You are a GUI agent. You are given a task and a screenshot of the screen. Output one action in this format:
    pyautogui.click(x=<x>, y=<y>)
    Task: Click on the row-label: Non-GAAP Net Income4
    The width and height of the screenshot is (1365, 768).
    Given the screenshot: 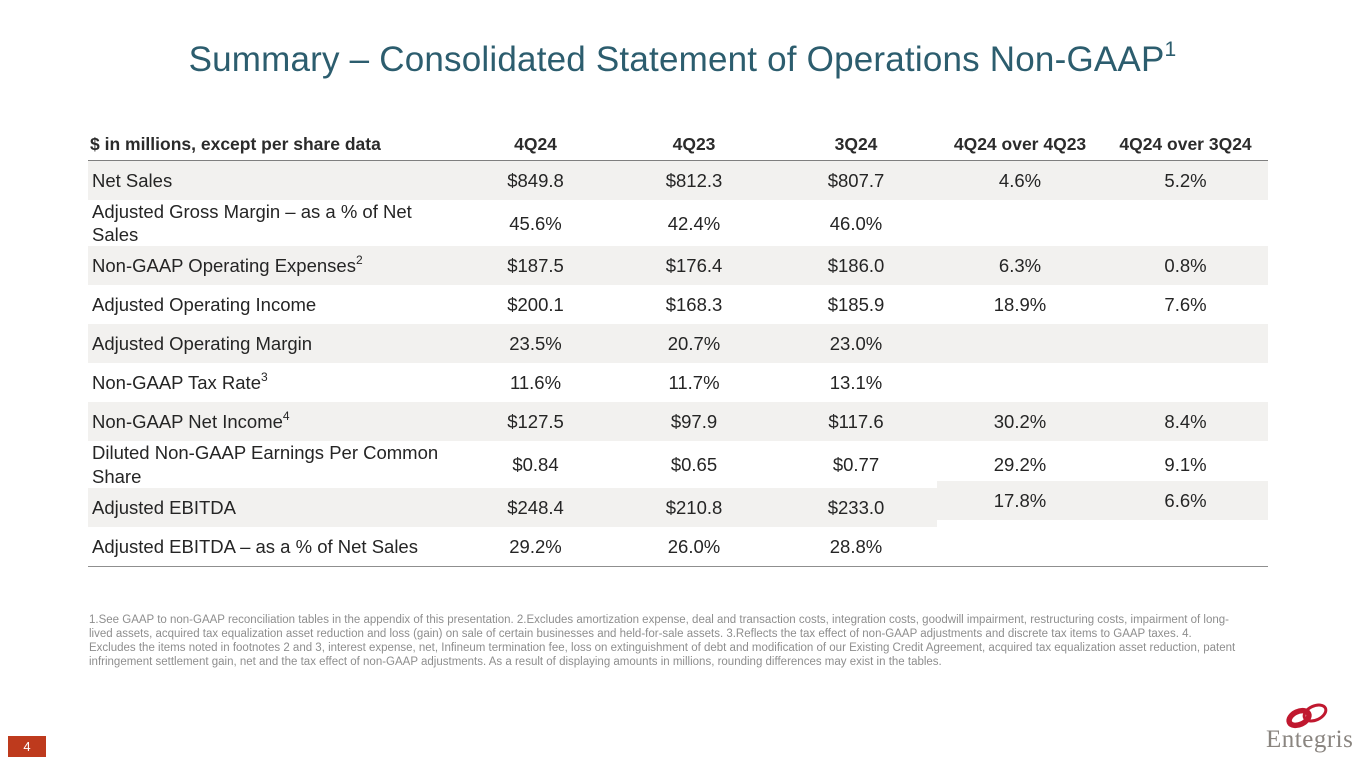 What is the action you would take?
    pyautogui.click(x=273, y=421)
    